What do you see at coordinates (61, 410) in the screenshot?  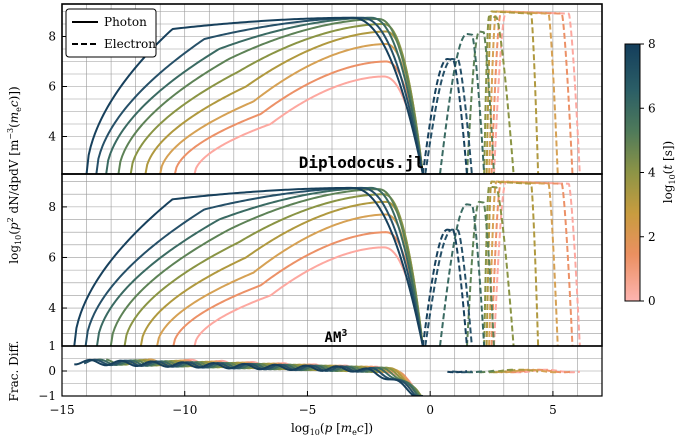 I see `x-tick-label: −15` at bounding box center [61, 410].